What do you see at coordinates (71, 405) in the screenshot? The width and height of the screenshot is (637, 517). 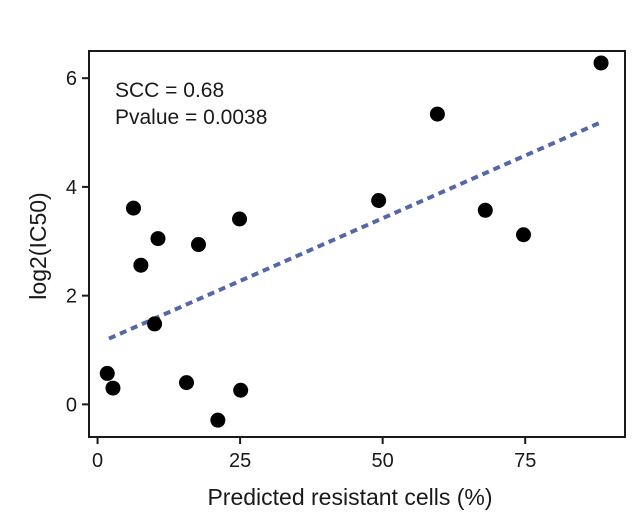 I see `y-tick-label-0: 0` at bounding box center [71, 405].